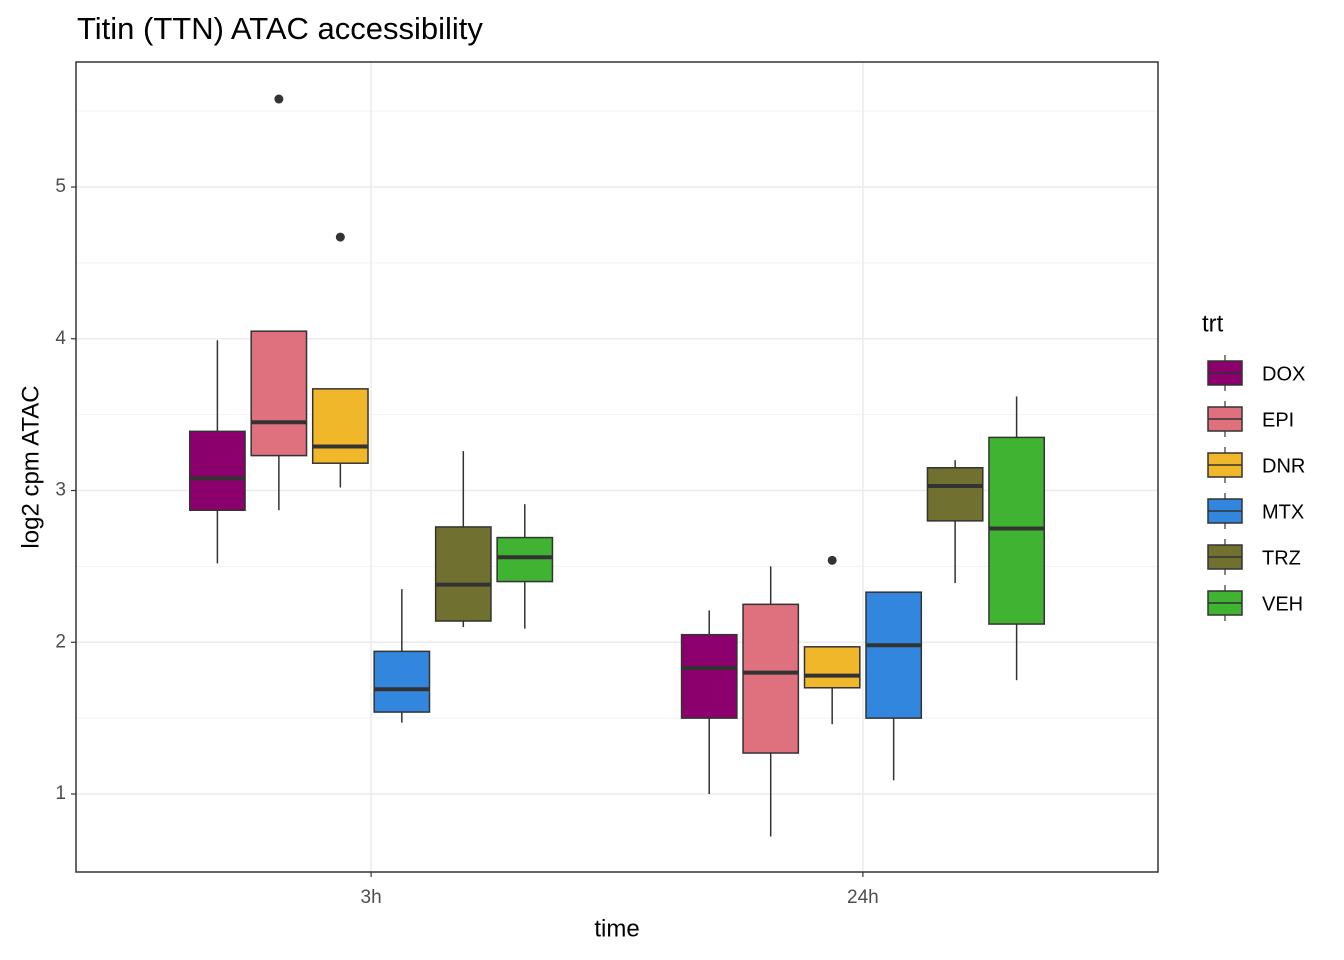 The width and height of the screenshot is (1344, 960). What do you see at coordinates (863, 897) in the screenshot?
I see `x-tick-label: 24h` at bounding box center [863, 897].